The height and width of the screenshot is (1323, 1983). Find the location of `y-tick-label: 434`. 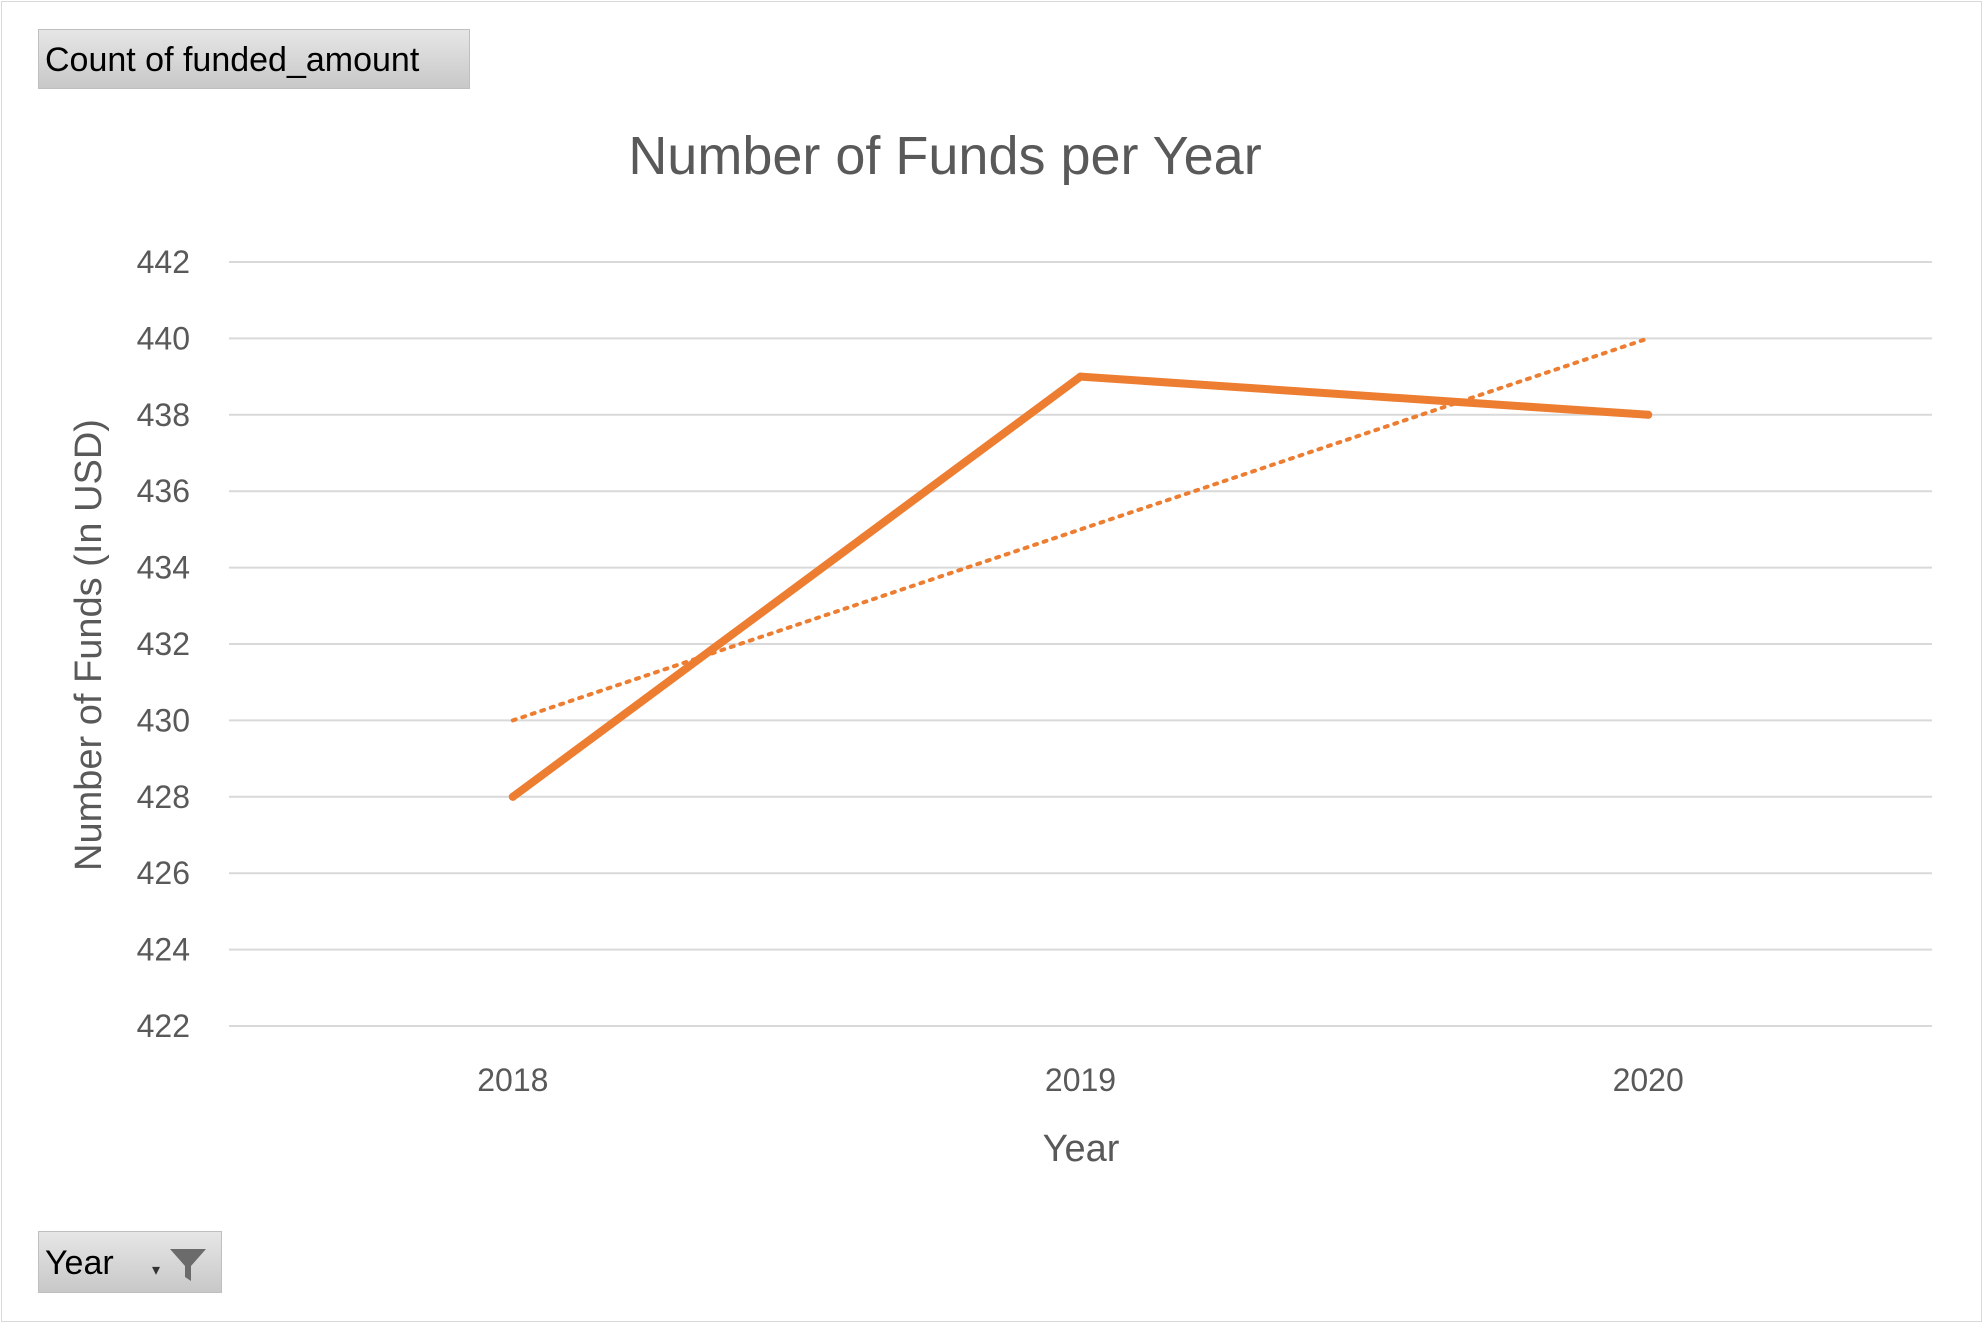

y-tick-label: 434 is located at coordinates (163, 568).